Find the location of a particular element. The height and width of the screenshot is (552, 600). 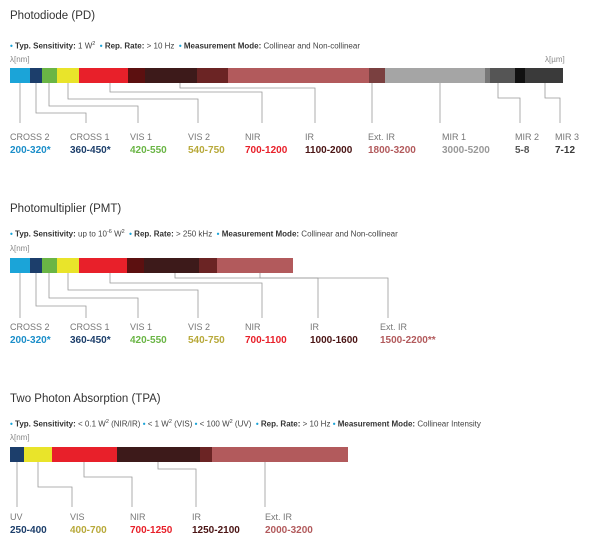

band-range: 540-750 is located at coordinates (206, 340).